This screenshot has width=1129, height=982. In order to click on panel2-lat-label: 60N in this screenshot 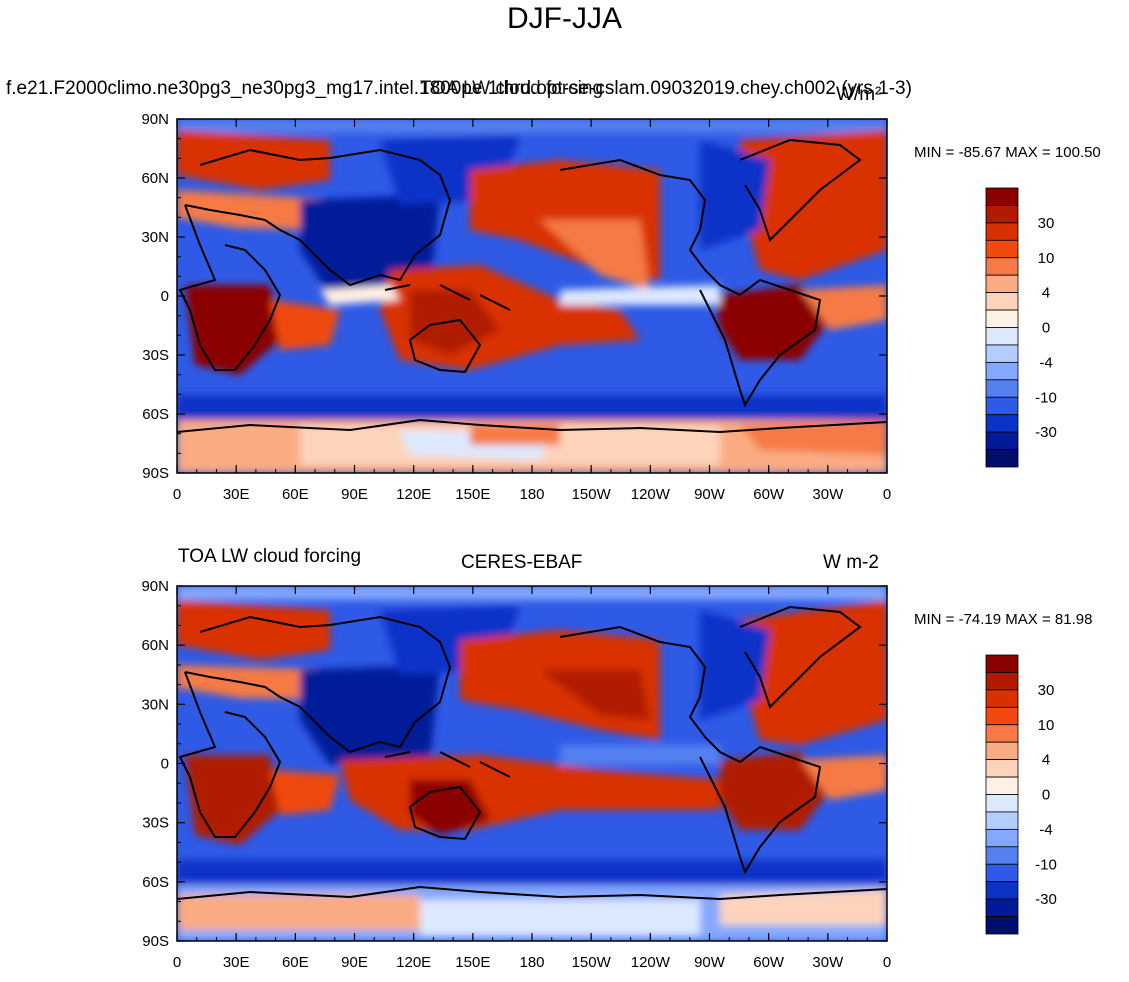, I will do `click(155, 645)`.